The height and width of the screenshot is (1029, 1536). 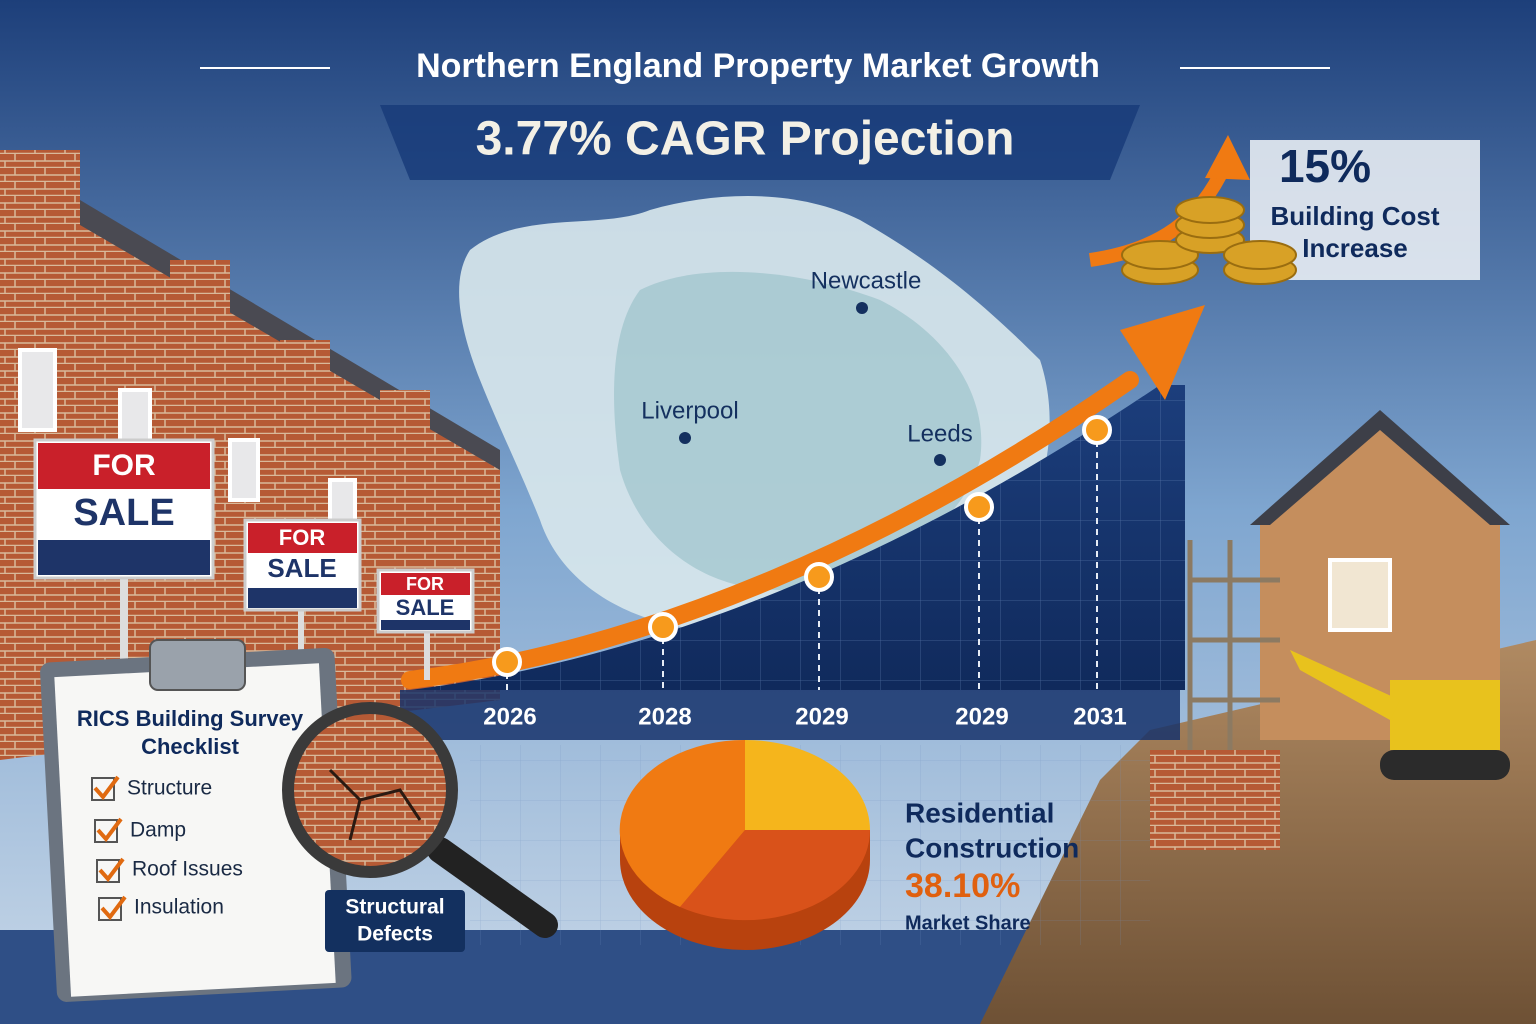 I want to click on magnifier, so click(x=420, y=827).